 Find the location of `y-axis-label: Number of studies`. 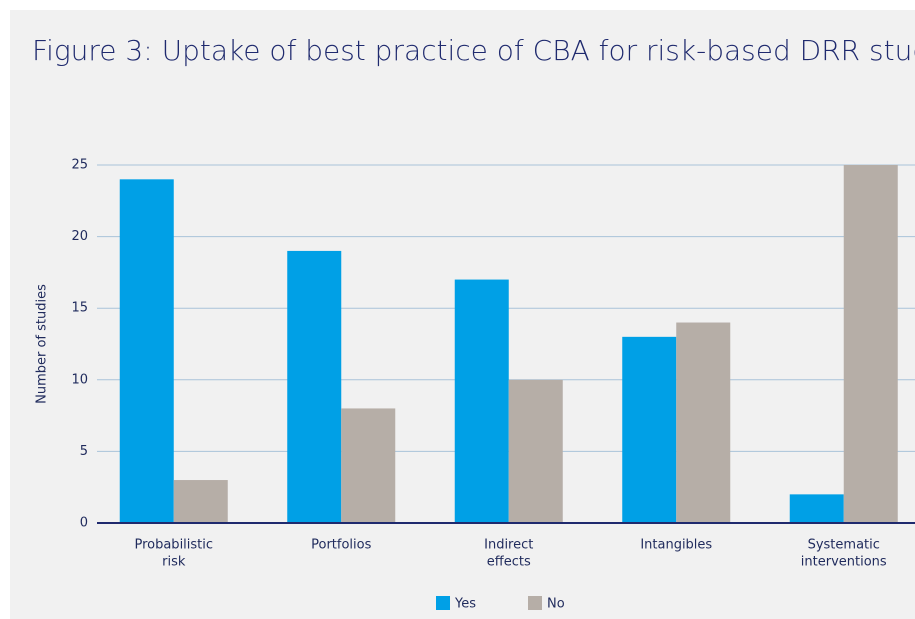

y-axis-label: Number of studies is located at coordinates (42, 344).